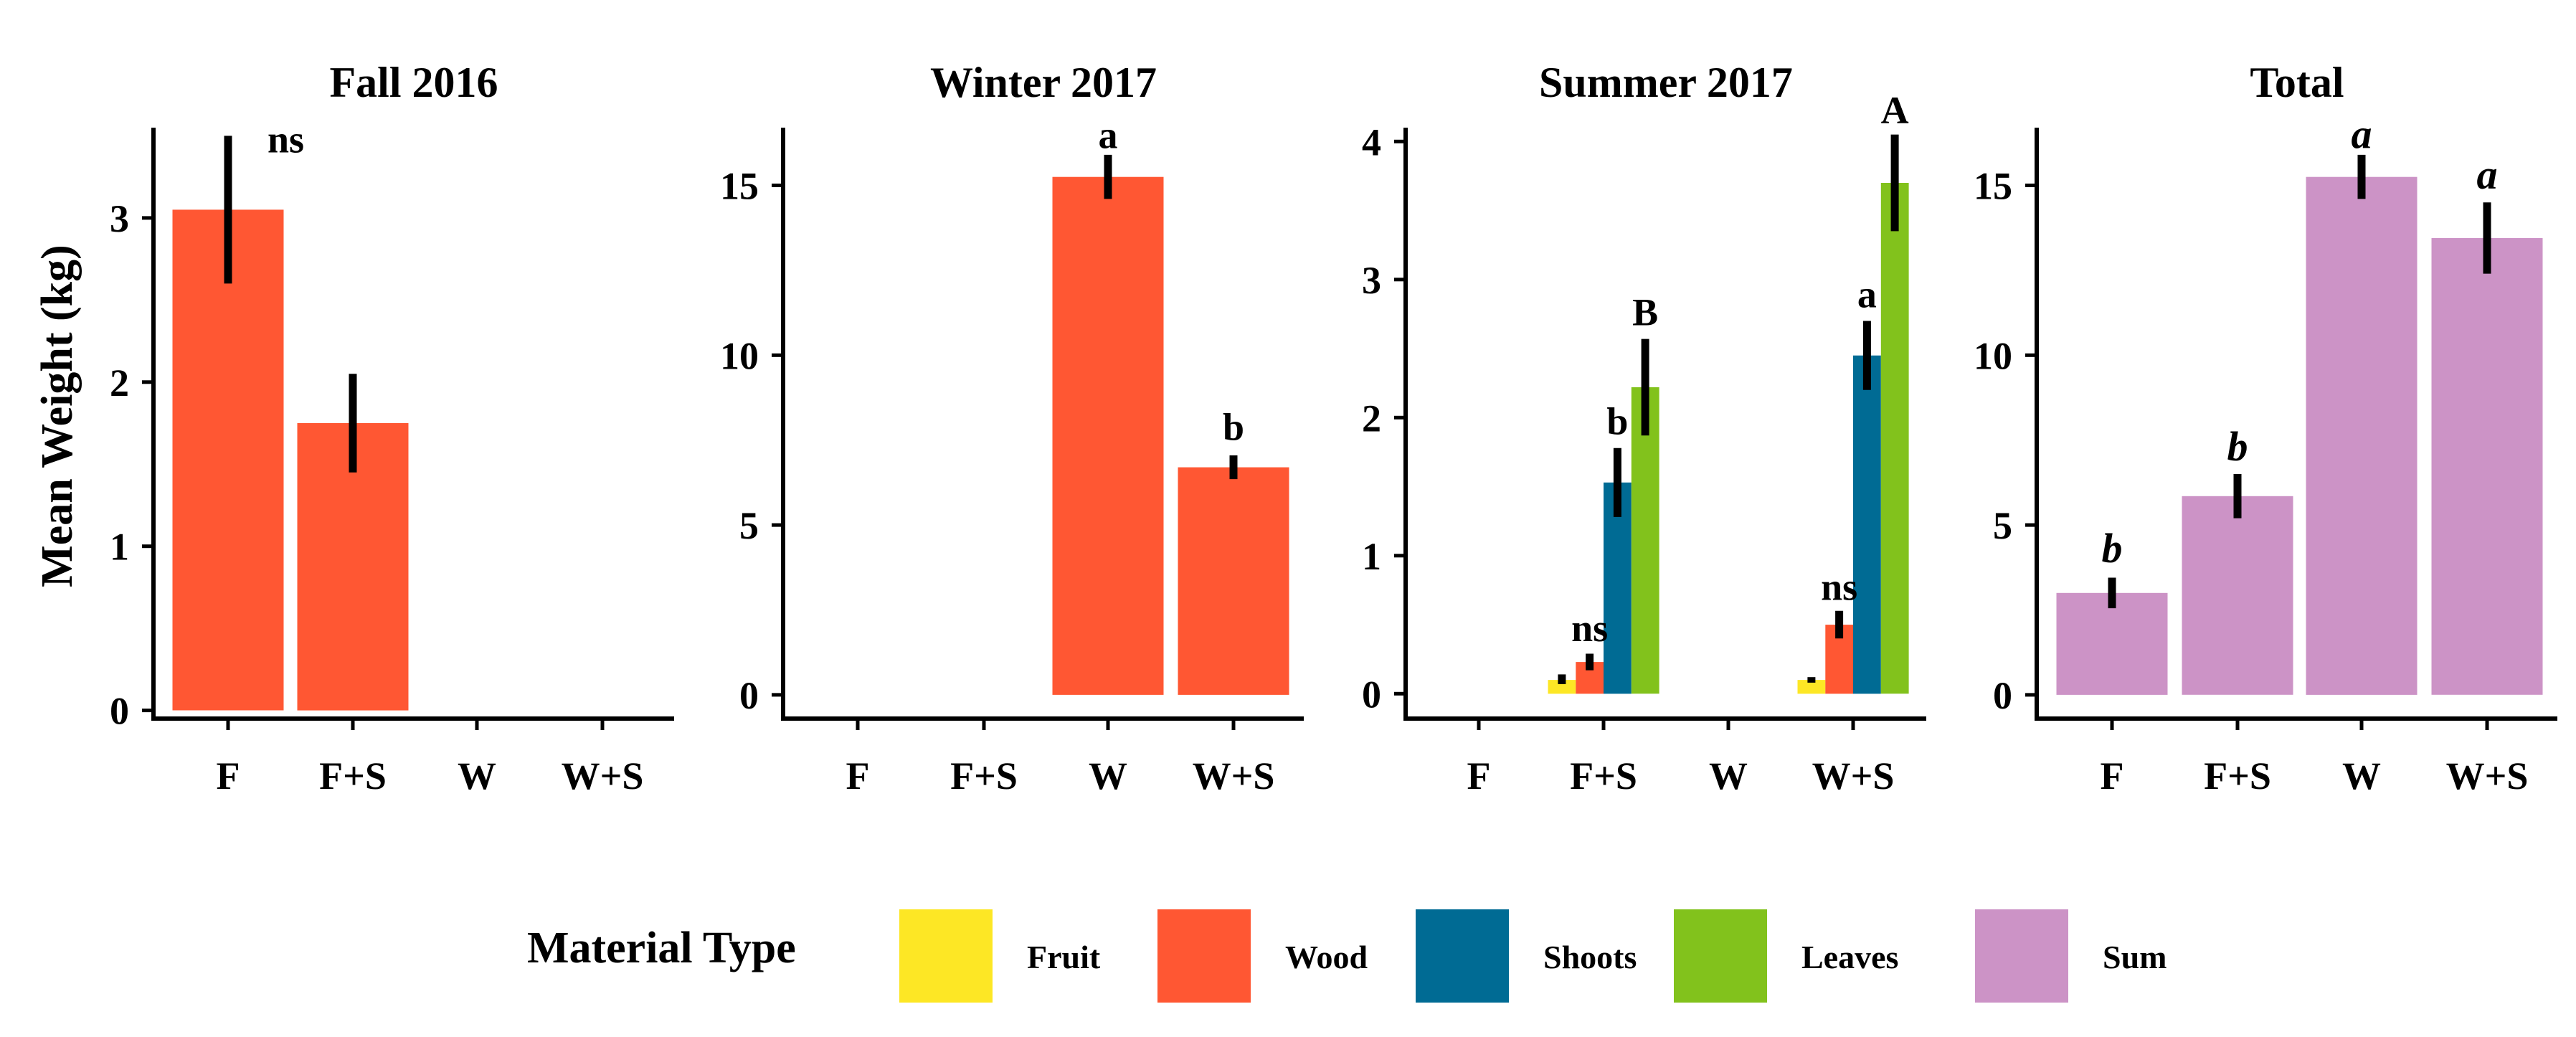  What do you see at coordinates (1894, 438) in the screenshot?
I see `bar-leaves-w-plus-s` at bounding box center [1894, 438].